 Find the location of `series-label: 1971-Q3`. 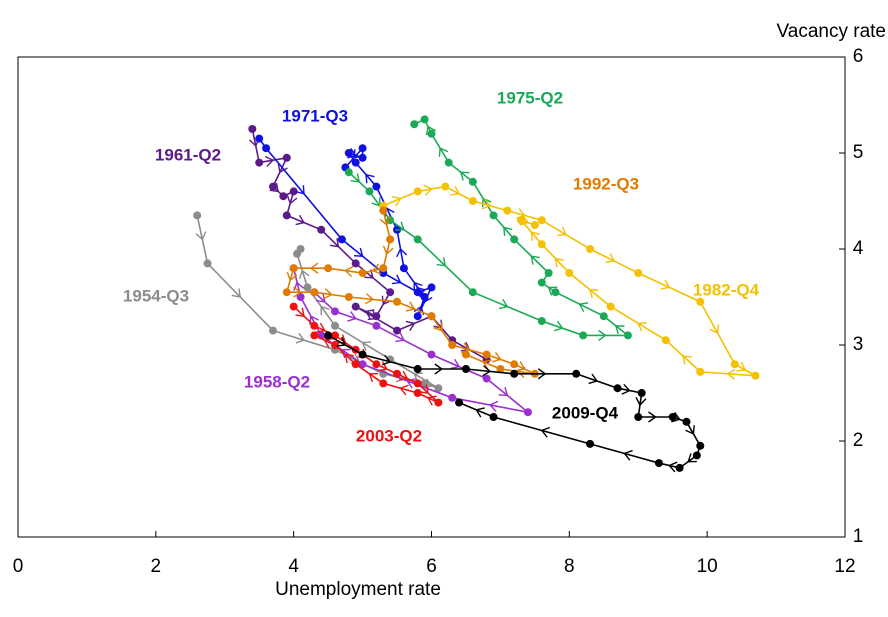

series-label: 1971-Q3 is located at coordinates (315, 115).